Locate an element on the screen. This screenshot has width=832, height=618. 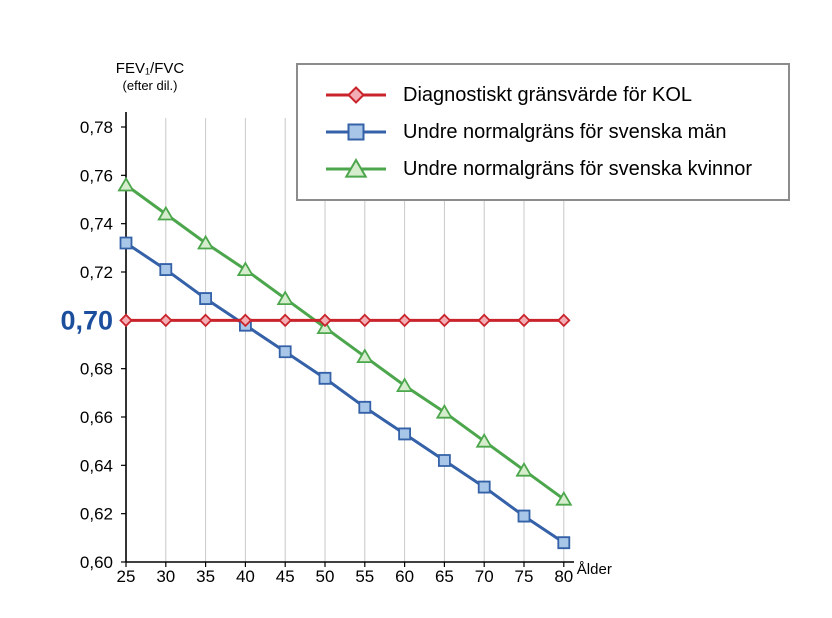
legend-marker-diamond-icon is located at coordinates (356, 95).